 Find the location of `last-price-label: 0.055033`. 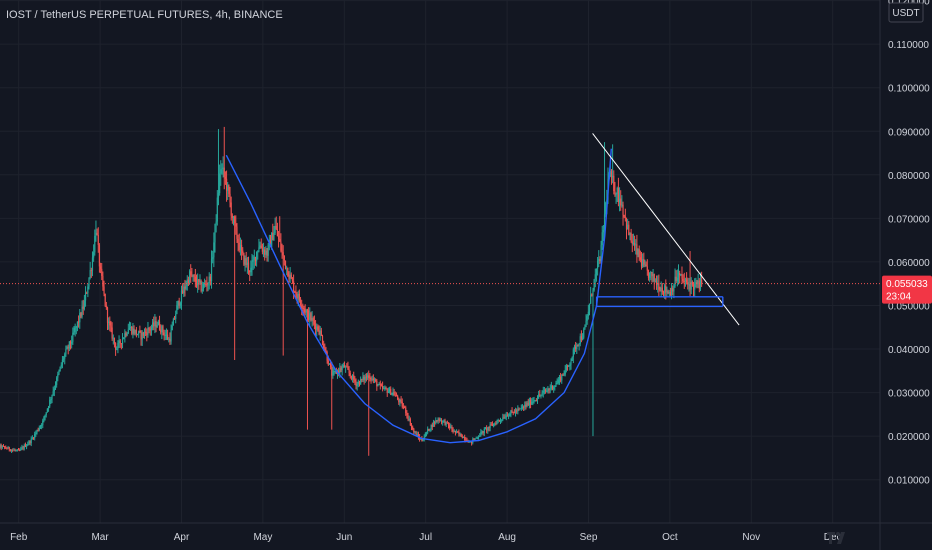

last-price-label: 0.055033 is located at coordinates (907, 284).